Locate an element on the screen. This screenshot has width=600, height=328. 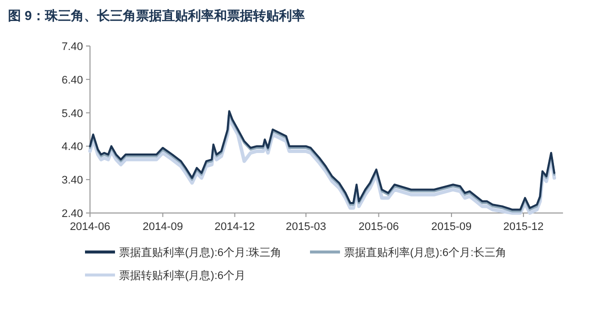
legend-label: 票据直贴利率(月息):6个月:长三角 is located at coordinates (425, 252).